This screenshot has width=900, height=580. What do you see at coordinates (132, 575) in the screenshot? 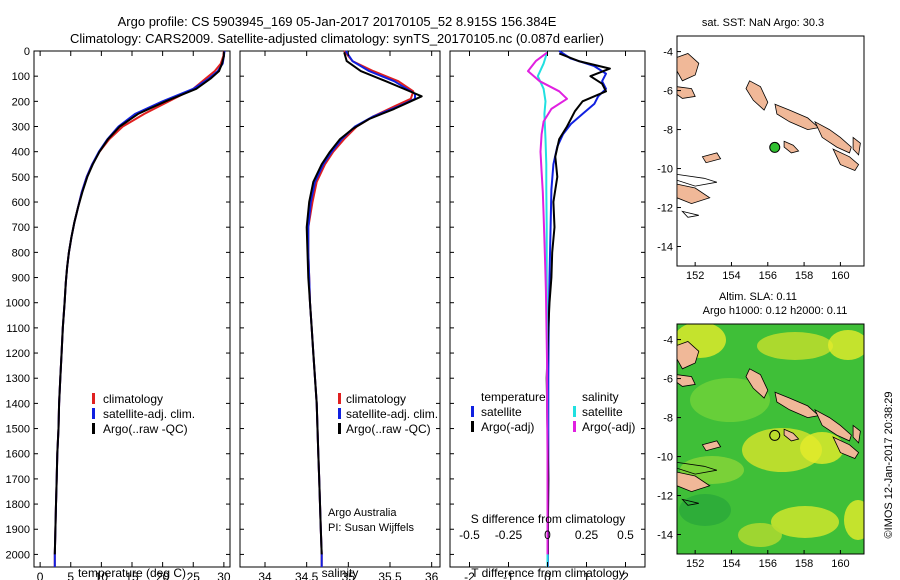
I see `x-tick-label: 15` at bounding box center [132, 575].